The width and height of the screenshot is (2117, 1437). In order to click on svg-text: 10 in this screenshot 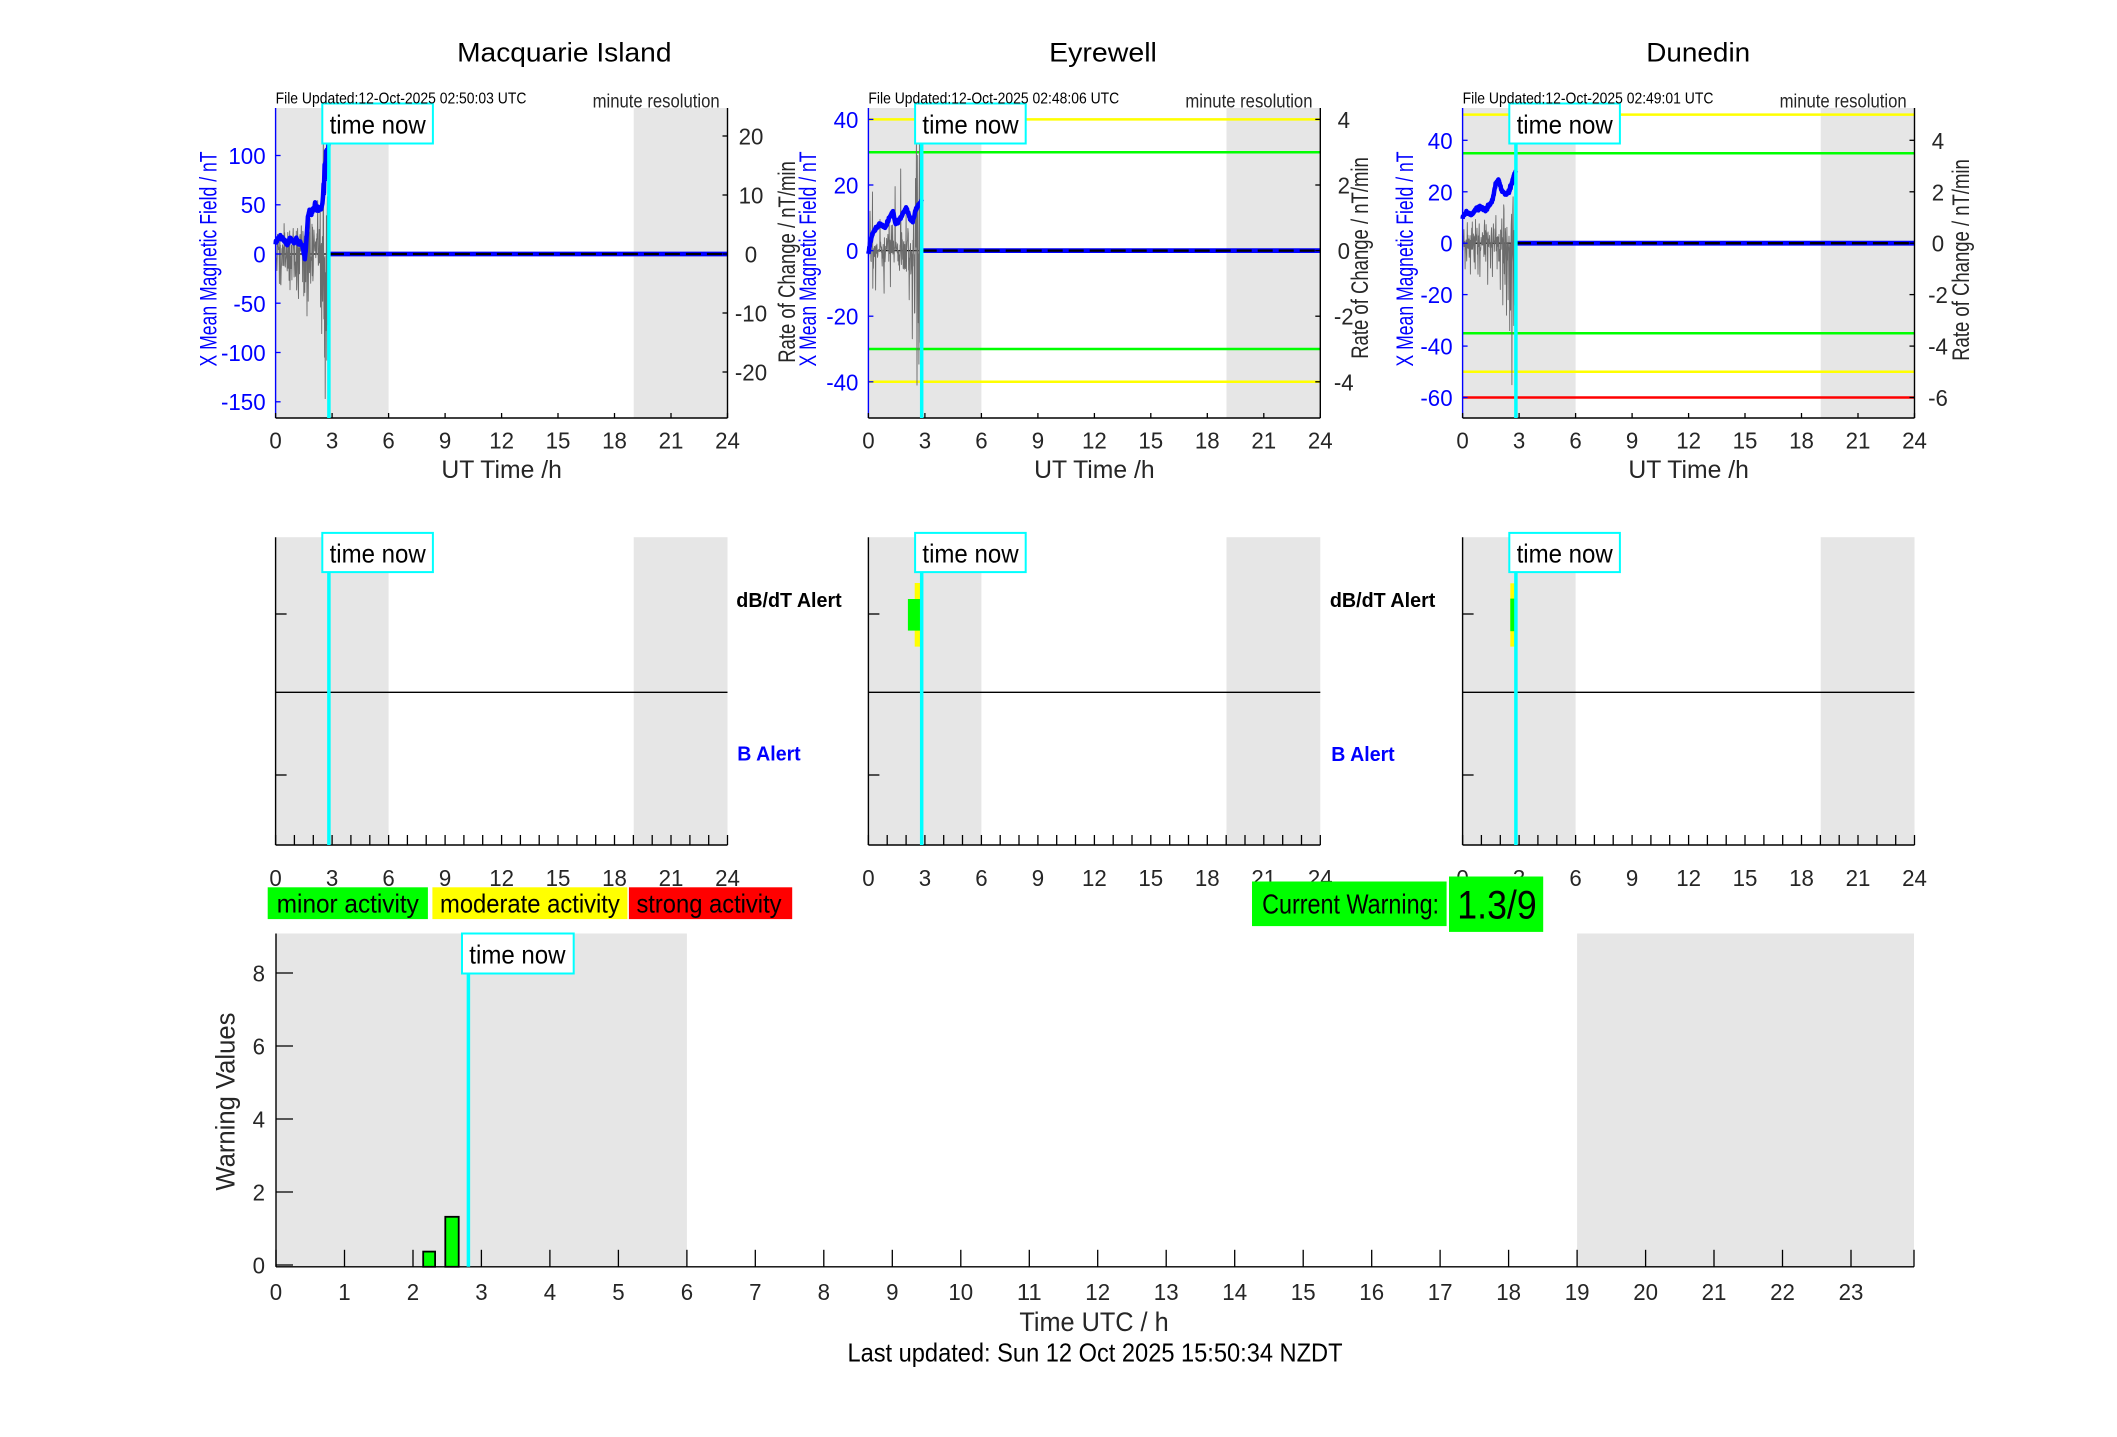, I will do `click(960, 1292)`.